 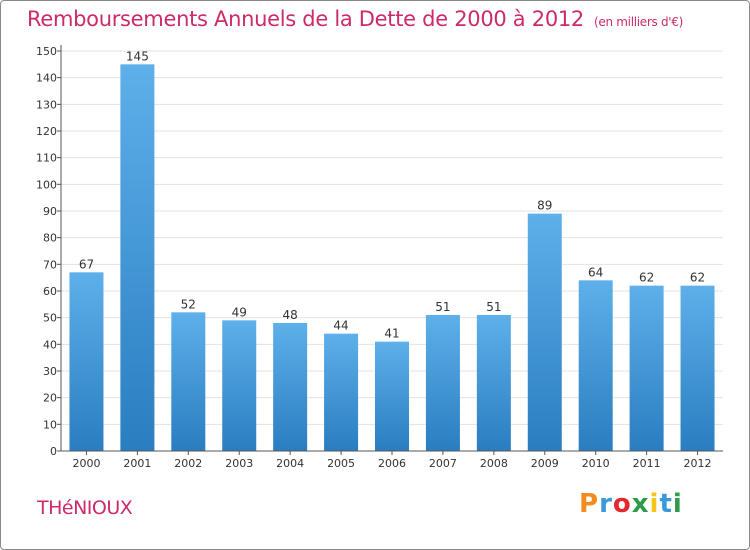 I want to click on y-tick-label: 30, so click(x=50, y=371).